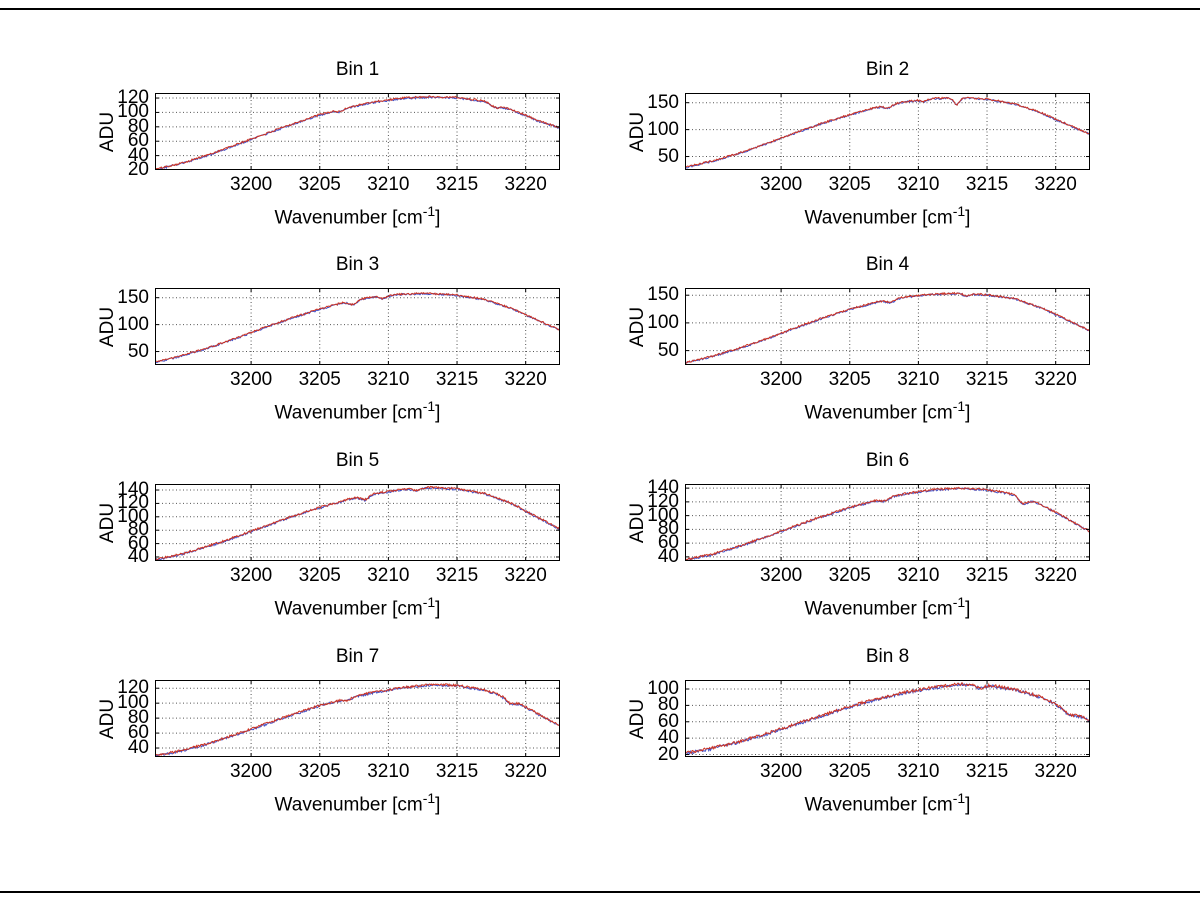 The image size is (1200, 901). Describe the element at coordinates (357, 264) in the screenshot. I see `subplot-title: Bin 3` at that location.